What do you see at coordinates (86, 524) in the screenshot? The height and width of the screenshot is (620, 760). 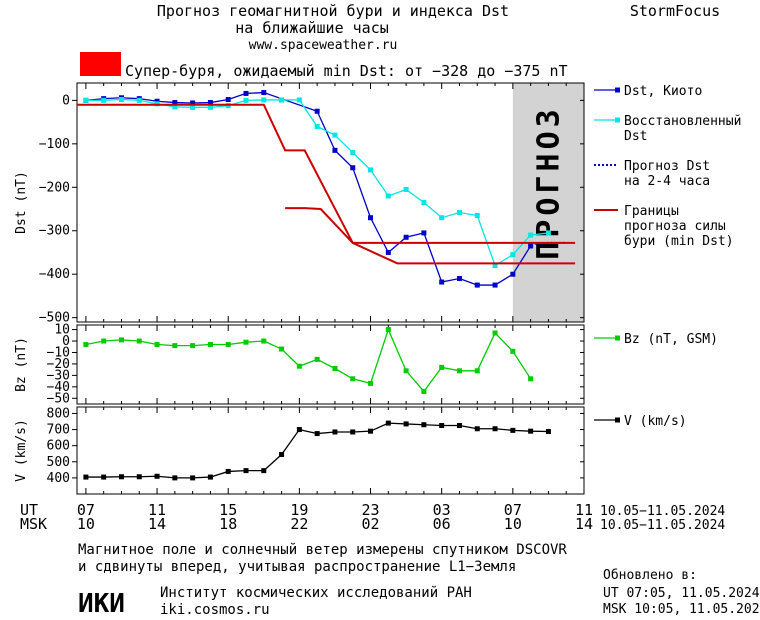 I see `msk-tick-label: 10` at bounding box center [86, 524].